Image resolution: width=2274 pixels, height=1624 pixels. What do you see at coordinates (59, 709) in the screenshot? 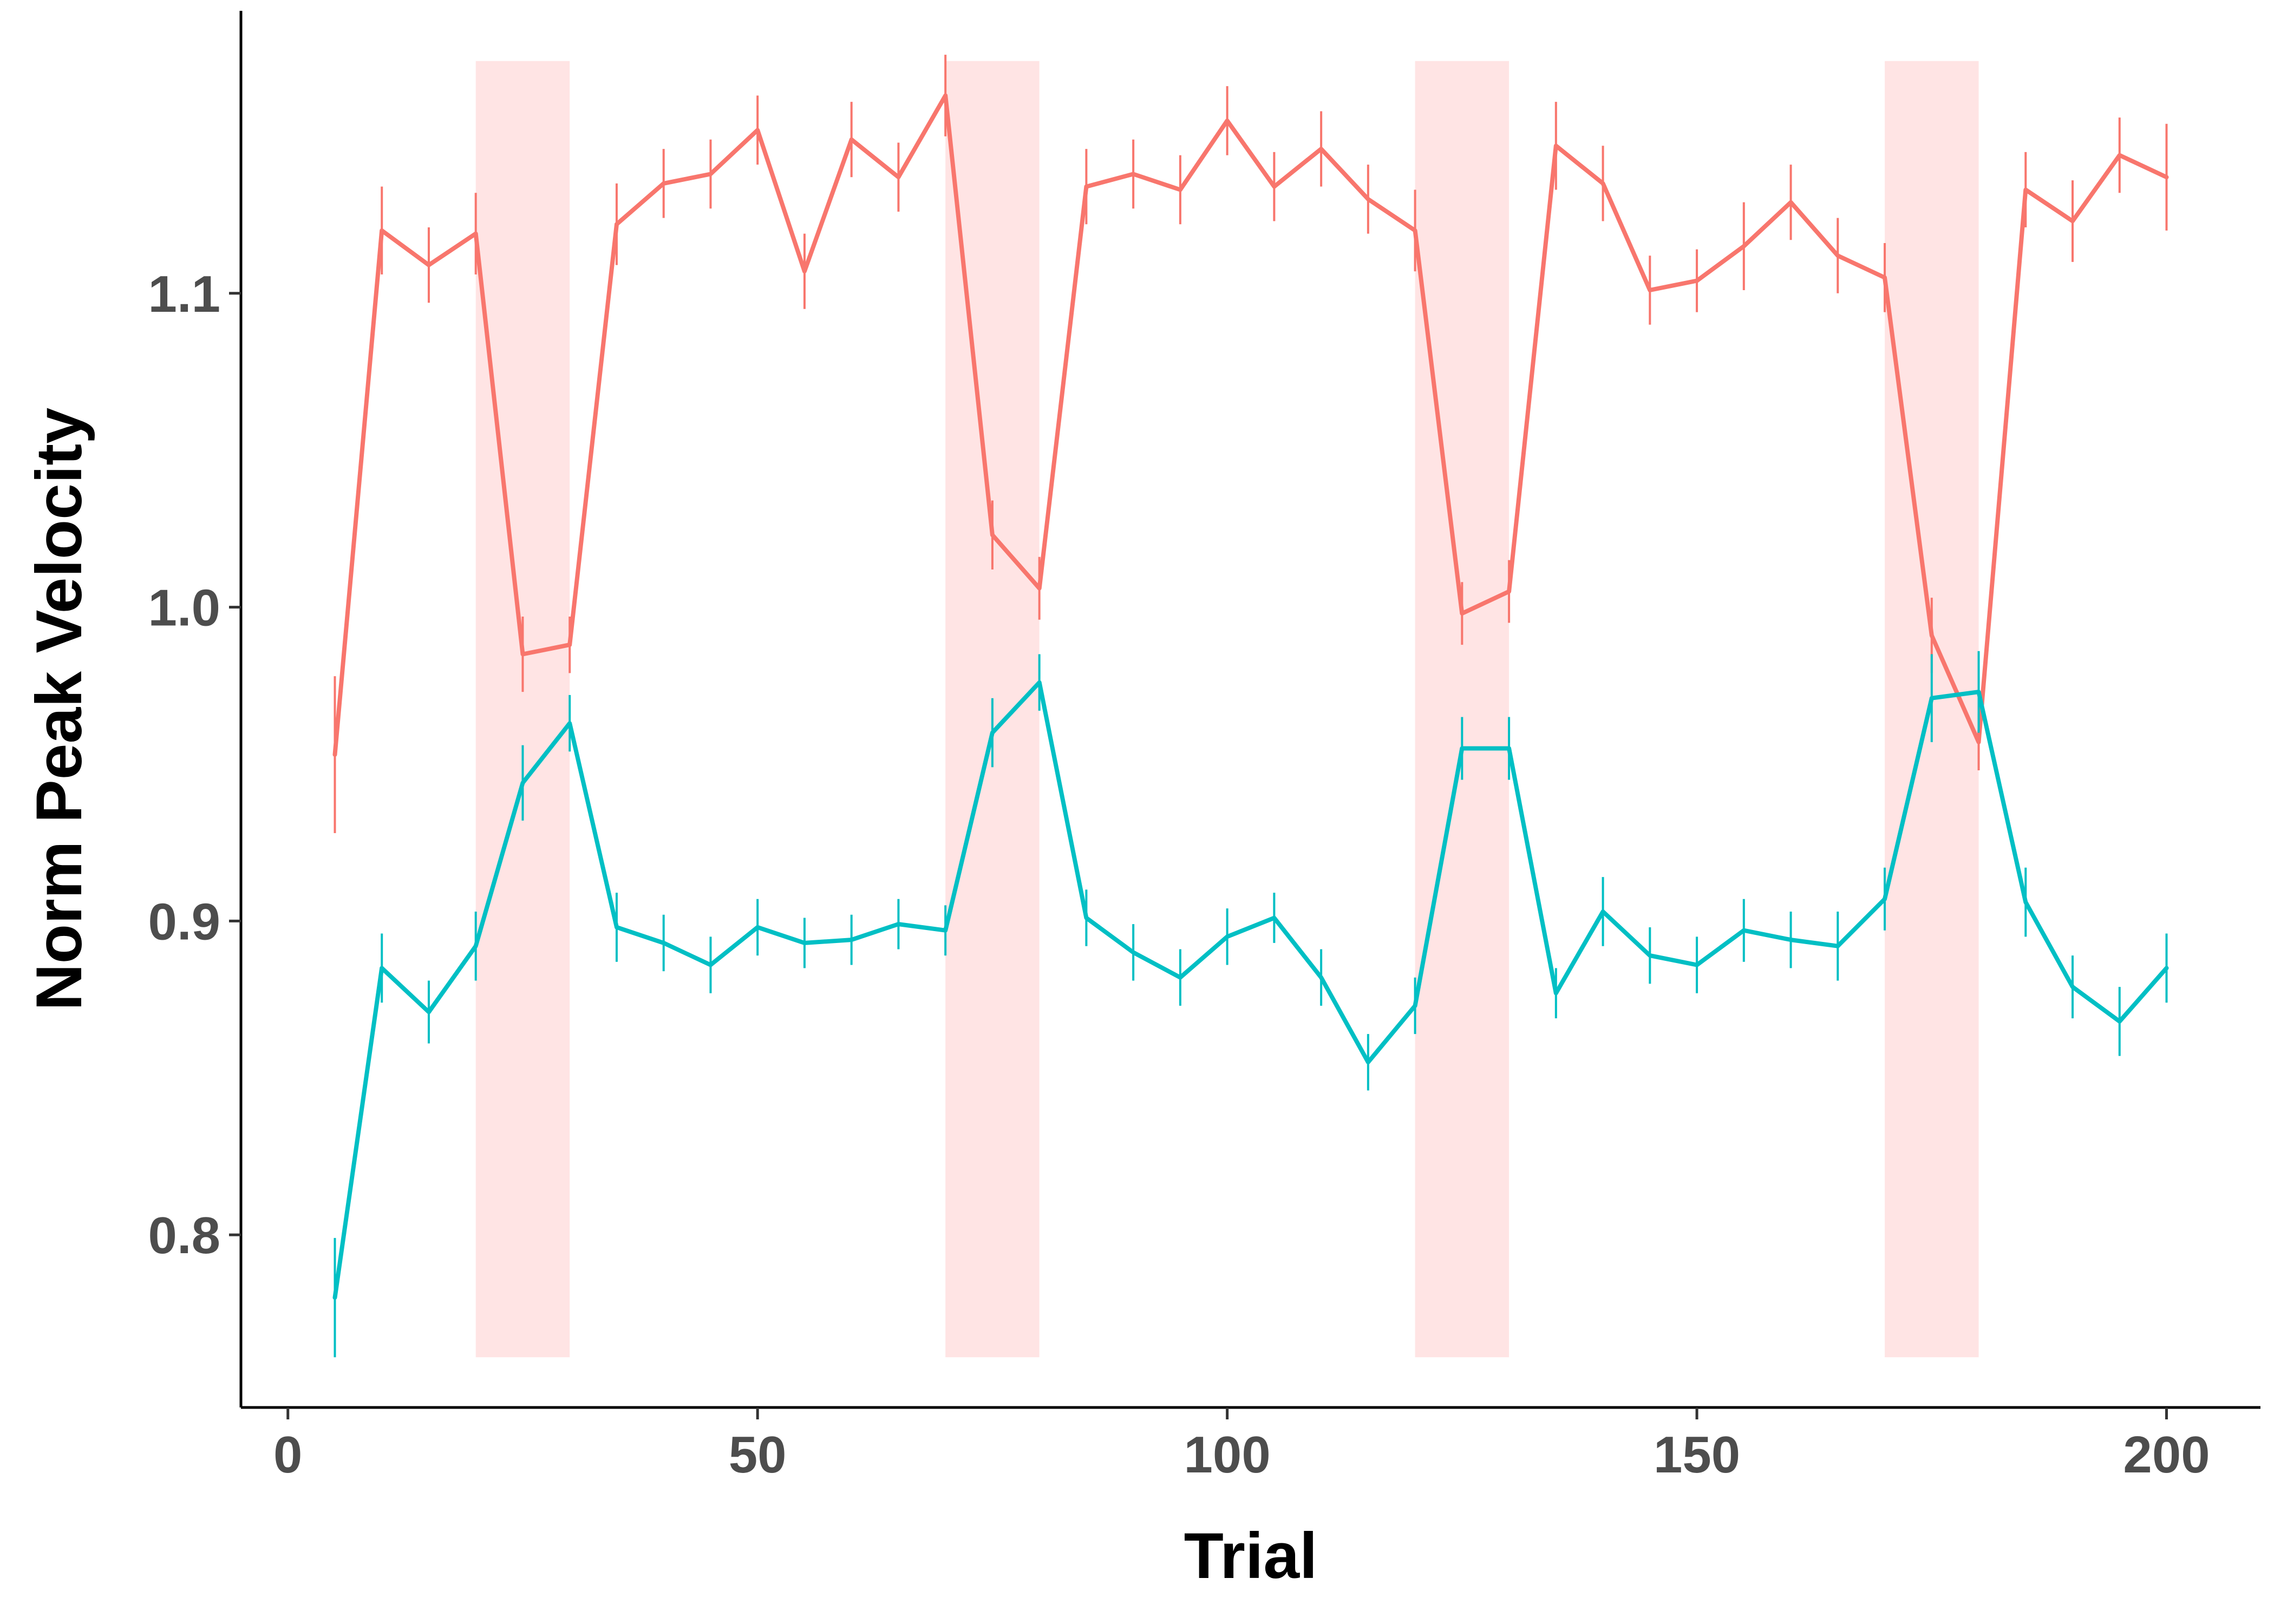
I see `y-axis-title: Norm Peak Velocity` at bounding box center [59, 709].